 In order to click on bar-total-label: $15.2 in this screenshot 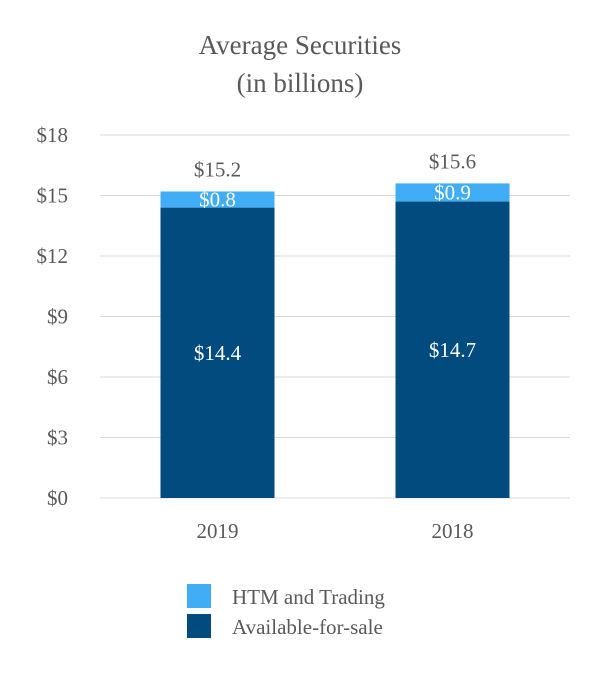, I will do `click(217, 169)`.